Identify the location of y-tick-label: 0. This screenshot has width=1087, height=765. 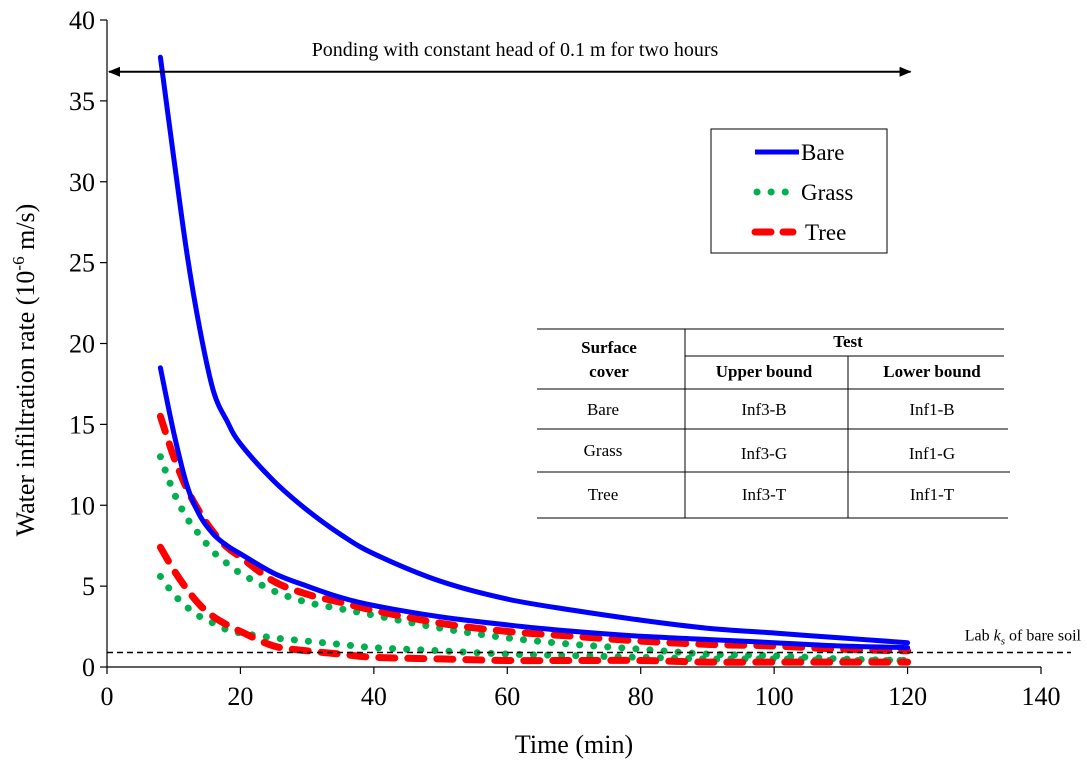
(88, 667).